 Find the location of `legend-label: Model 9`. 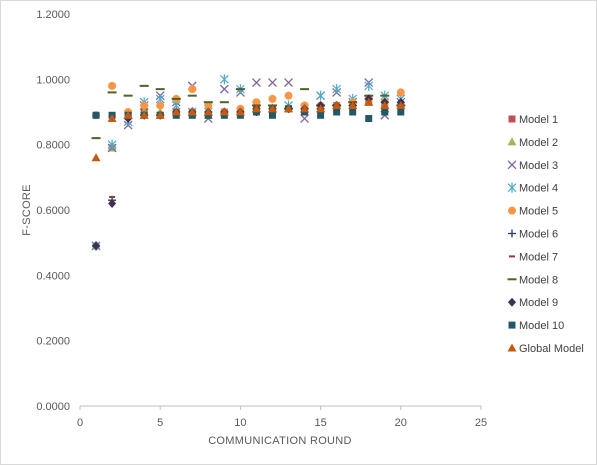

legend-label: Model 9 is located at coordinates (538, 303).